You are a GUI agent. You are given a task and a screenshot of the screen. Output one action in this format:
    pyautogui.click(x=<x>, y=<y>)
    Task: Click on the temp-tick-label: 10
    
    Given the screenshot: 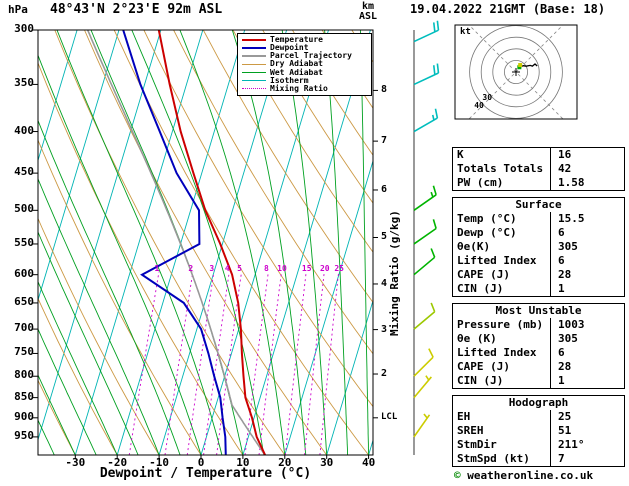 What is the action you would take?
    pyautogui.click(x=243, y=462)
    